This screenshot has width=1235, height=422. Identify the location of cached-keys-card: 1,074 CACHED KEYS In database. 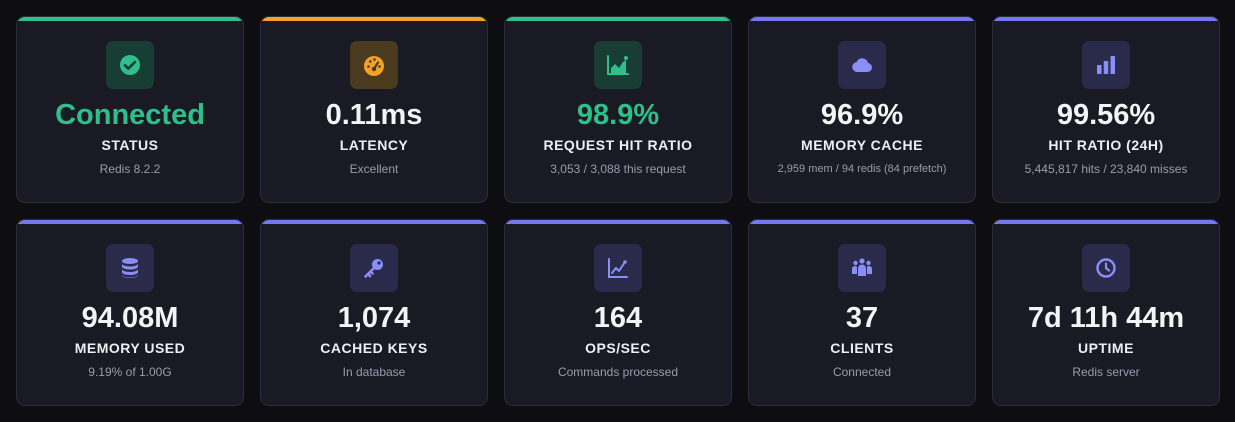
(374, 312).